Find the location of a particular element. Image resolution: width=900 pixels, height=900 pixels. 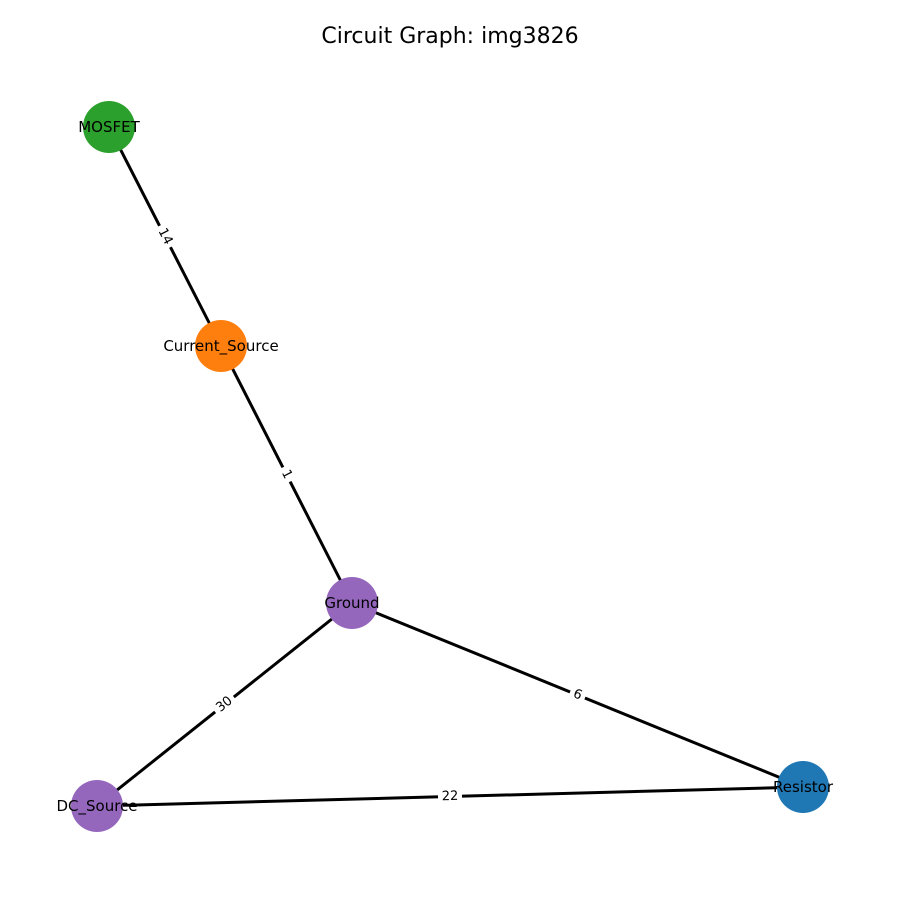

node-current_source: Current_Source is located at coordinates (221, 346).